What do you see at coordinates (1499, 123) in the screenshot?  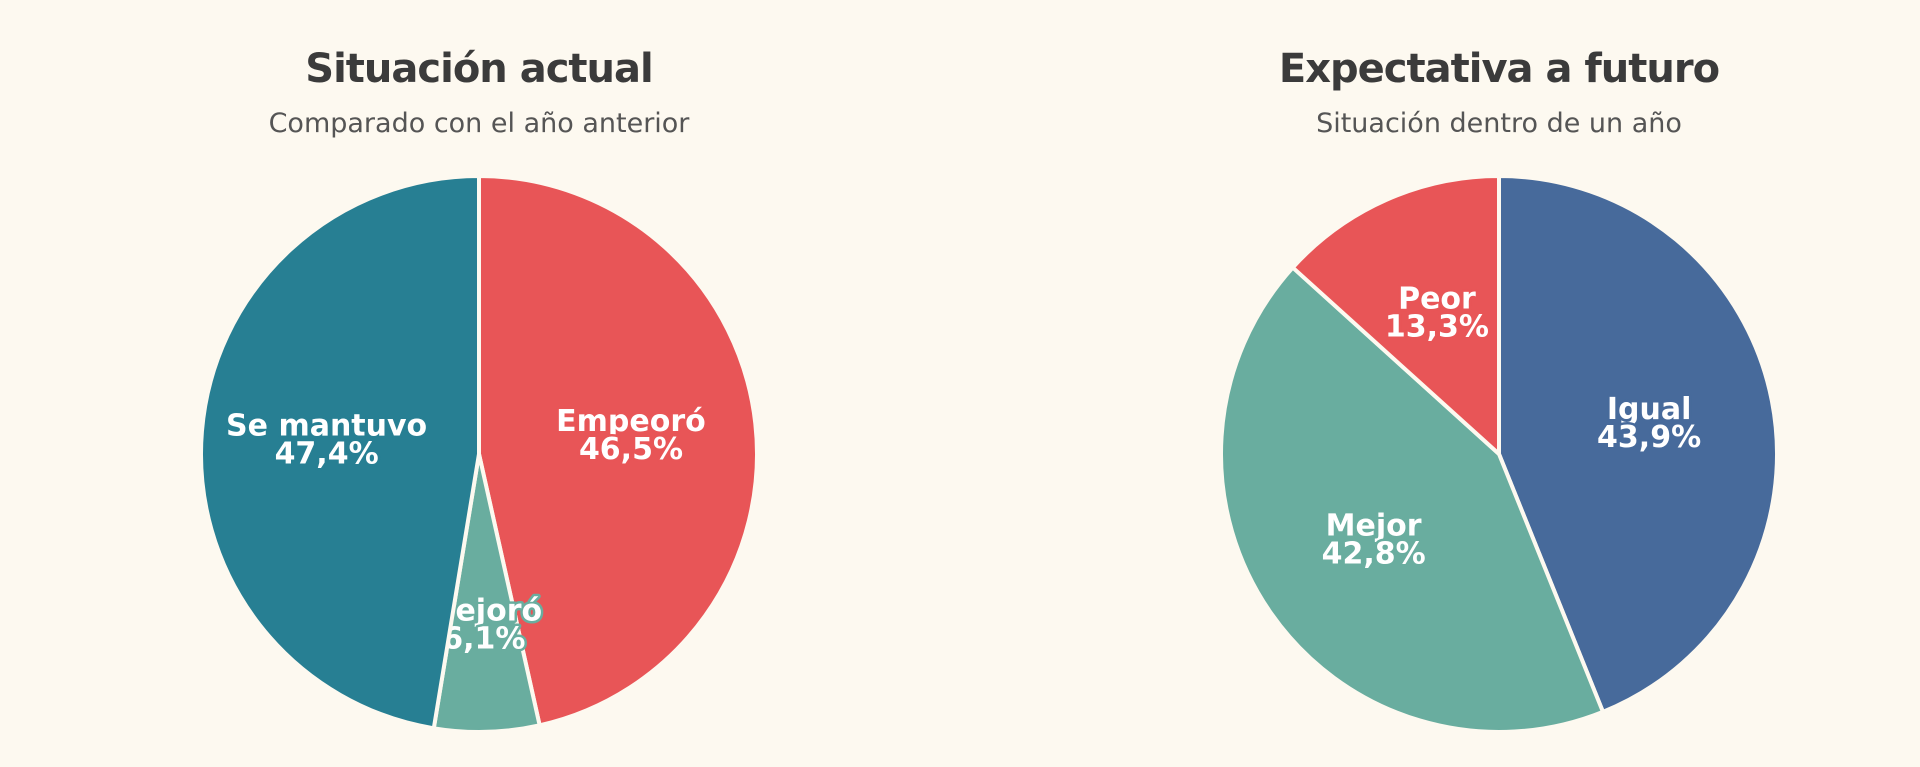 I see `chart-subtitle: Situación dentro de un año` at bounding box center [1499, 123].